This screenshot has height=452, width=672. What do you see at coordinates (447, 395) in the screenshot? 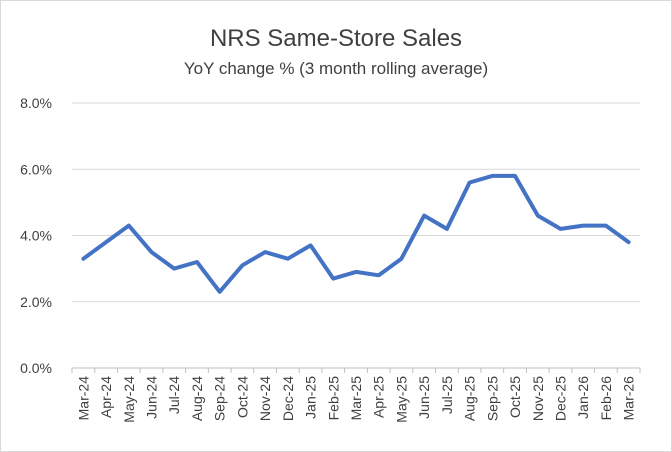
I see `x-tick-label: Jul-25` at bounding box center [447, 395].